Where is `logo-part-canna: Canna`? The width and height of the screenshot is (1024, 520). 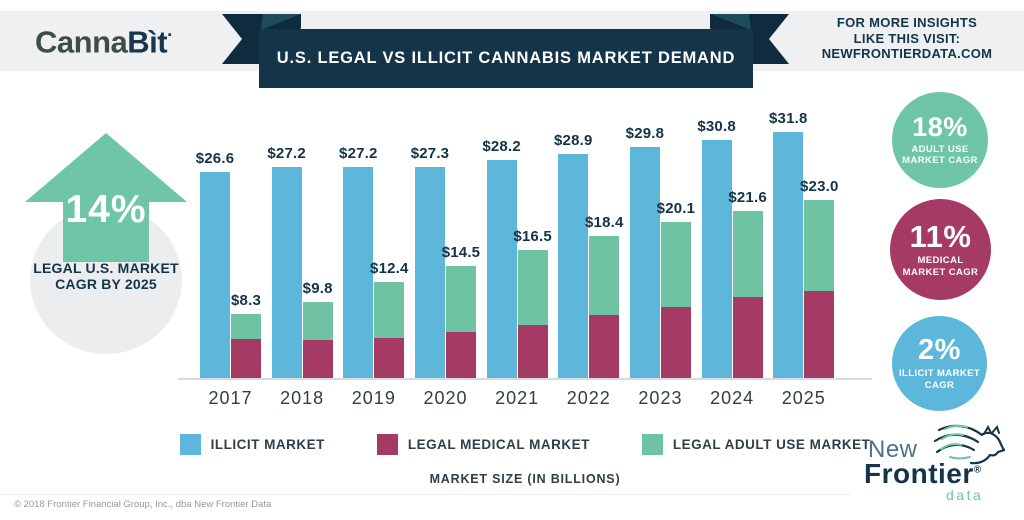 logo-part-canna: Canna is located at coordinates (81, 42).